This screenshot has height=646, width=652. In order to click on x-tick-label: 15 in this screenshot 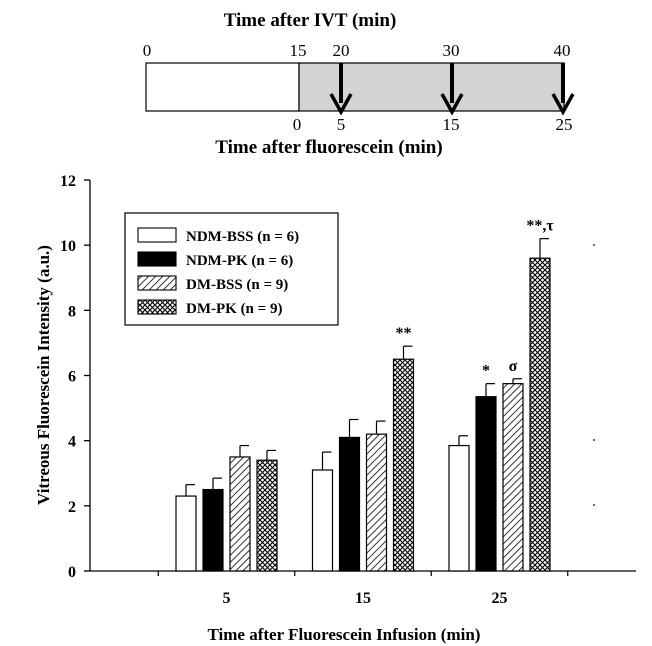, I will do `click(363, 598)`.